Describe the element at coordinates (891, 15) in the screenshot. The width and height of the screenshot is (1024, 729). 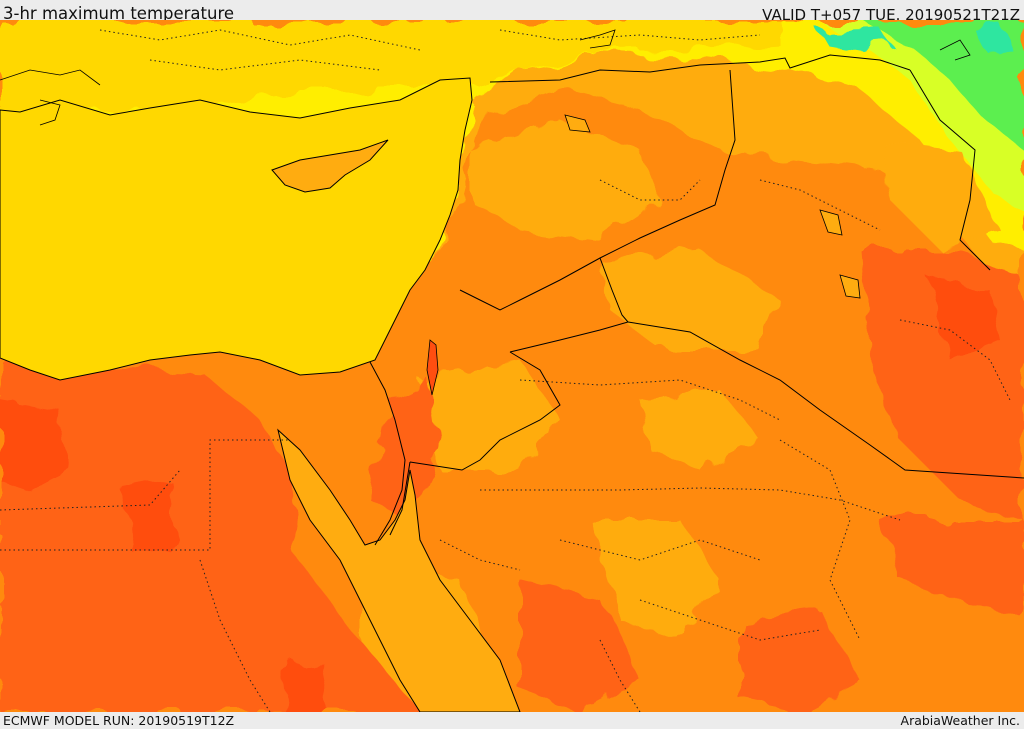
I see `valid-time: VALID T+057 TUE. 20190521T21Z` at that location.